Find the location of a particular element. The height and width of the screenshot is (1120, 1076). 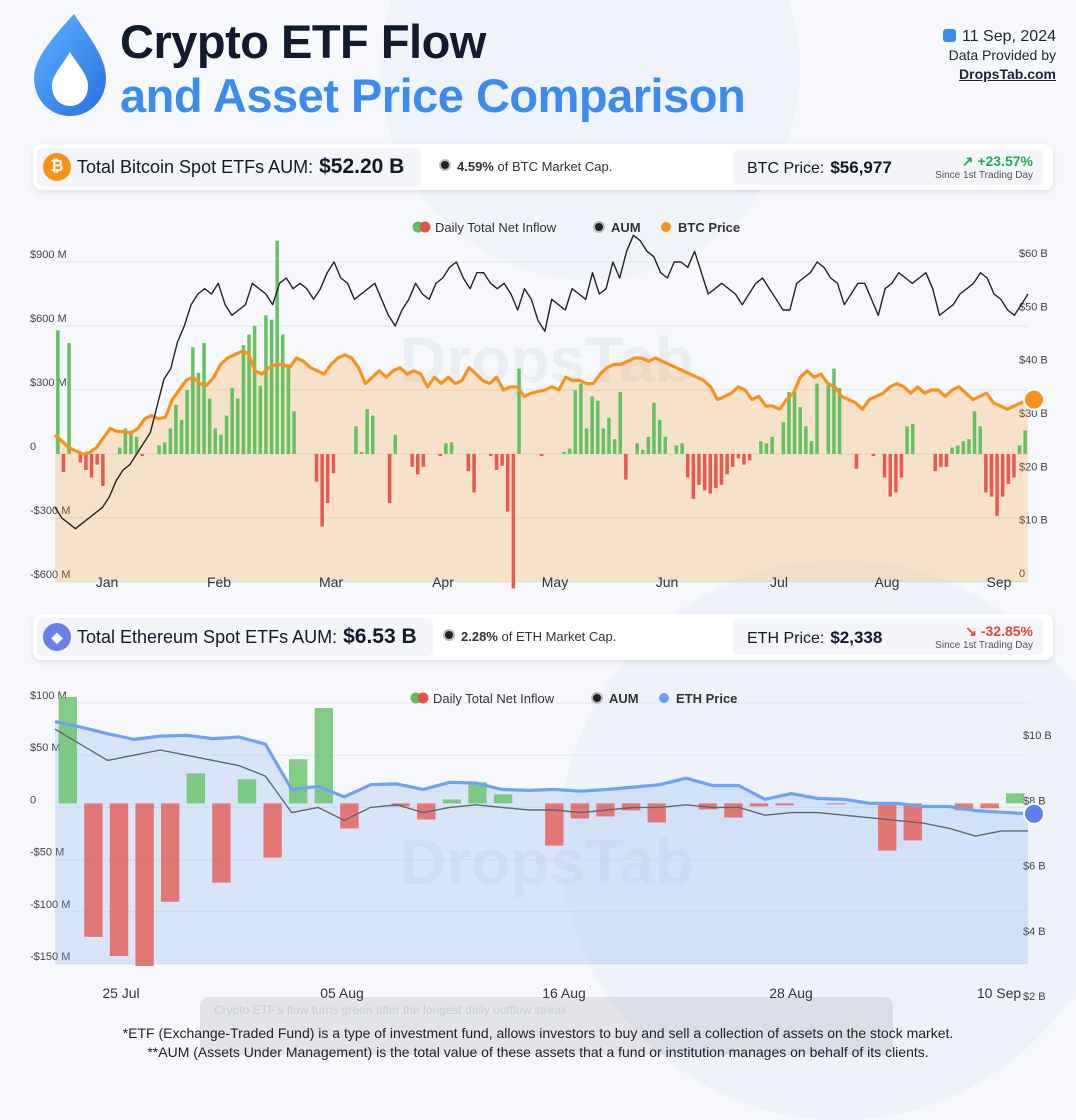

right-axis-tick: $30 B is located at coordinates (1033, 414).